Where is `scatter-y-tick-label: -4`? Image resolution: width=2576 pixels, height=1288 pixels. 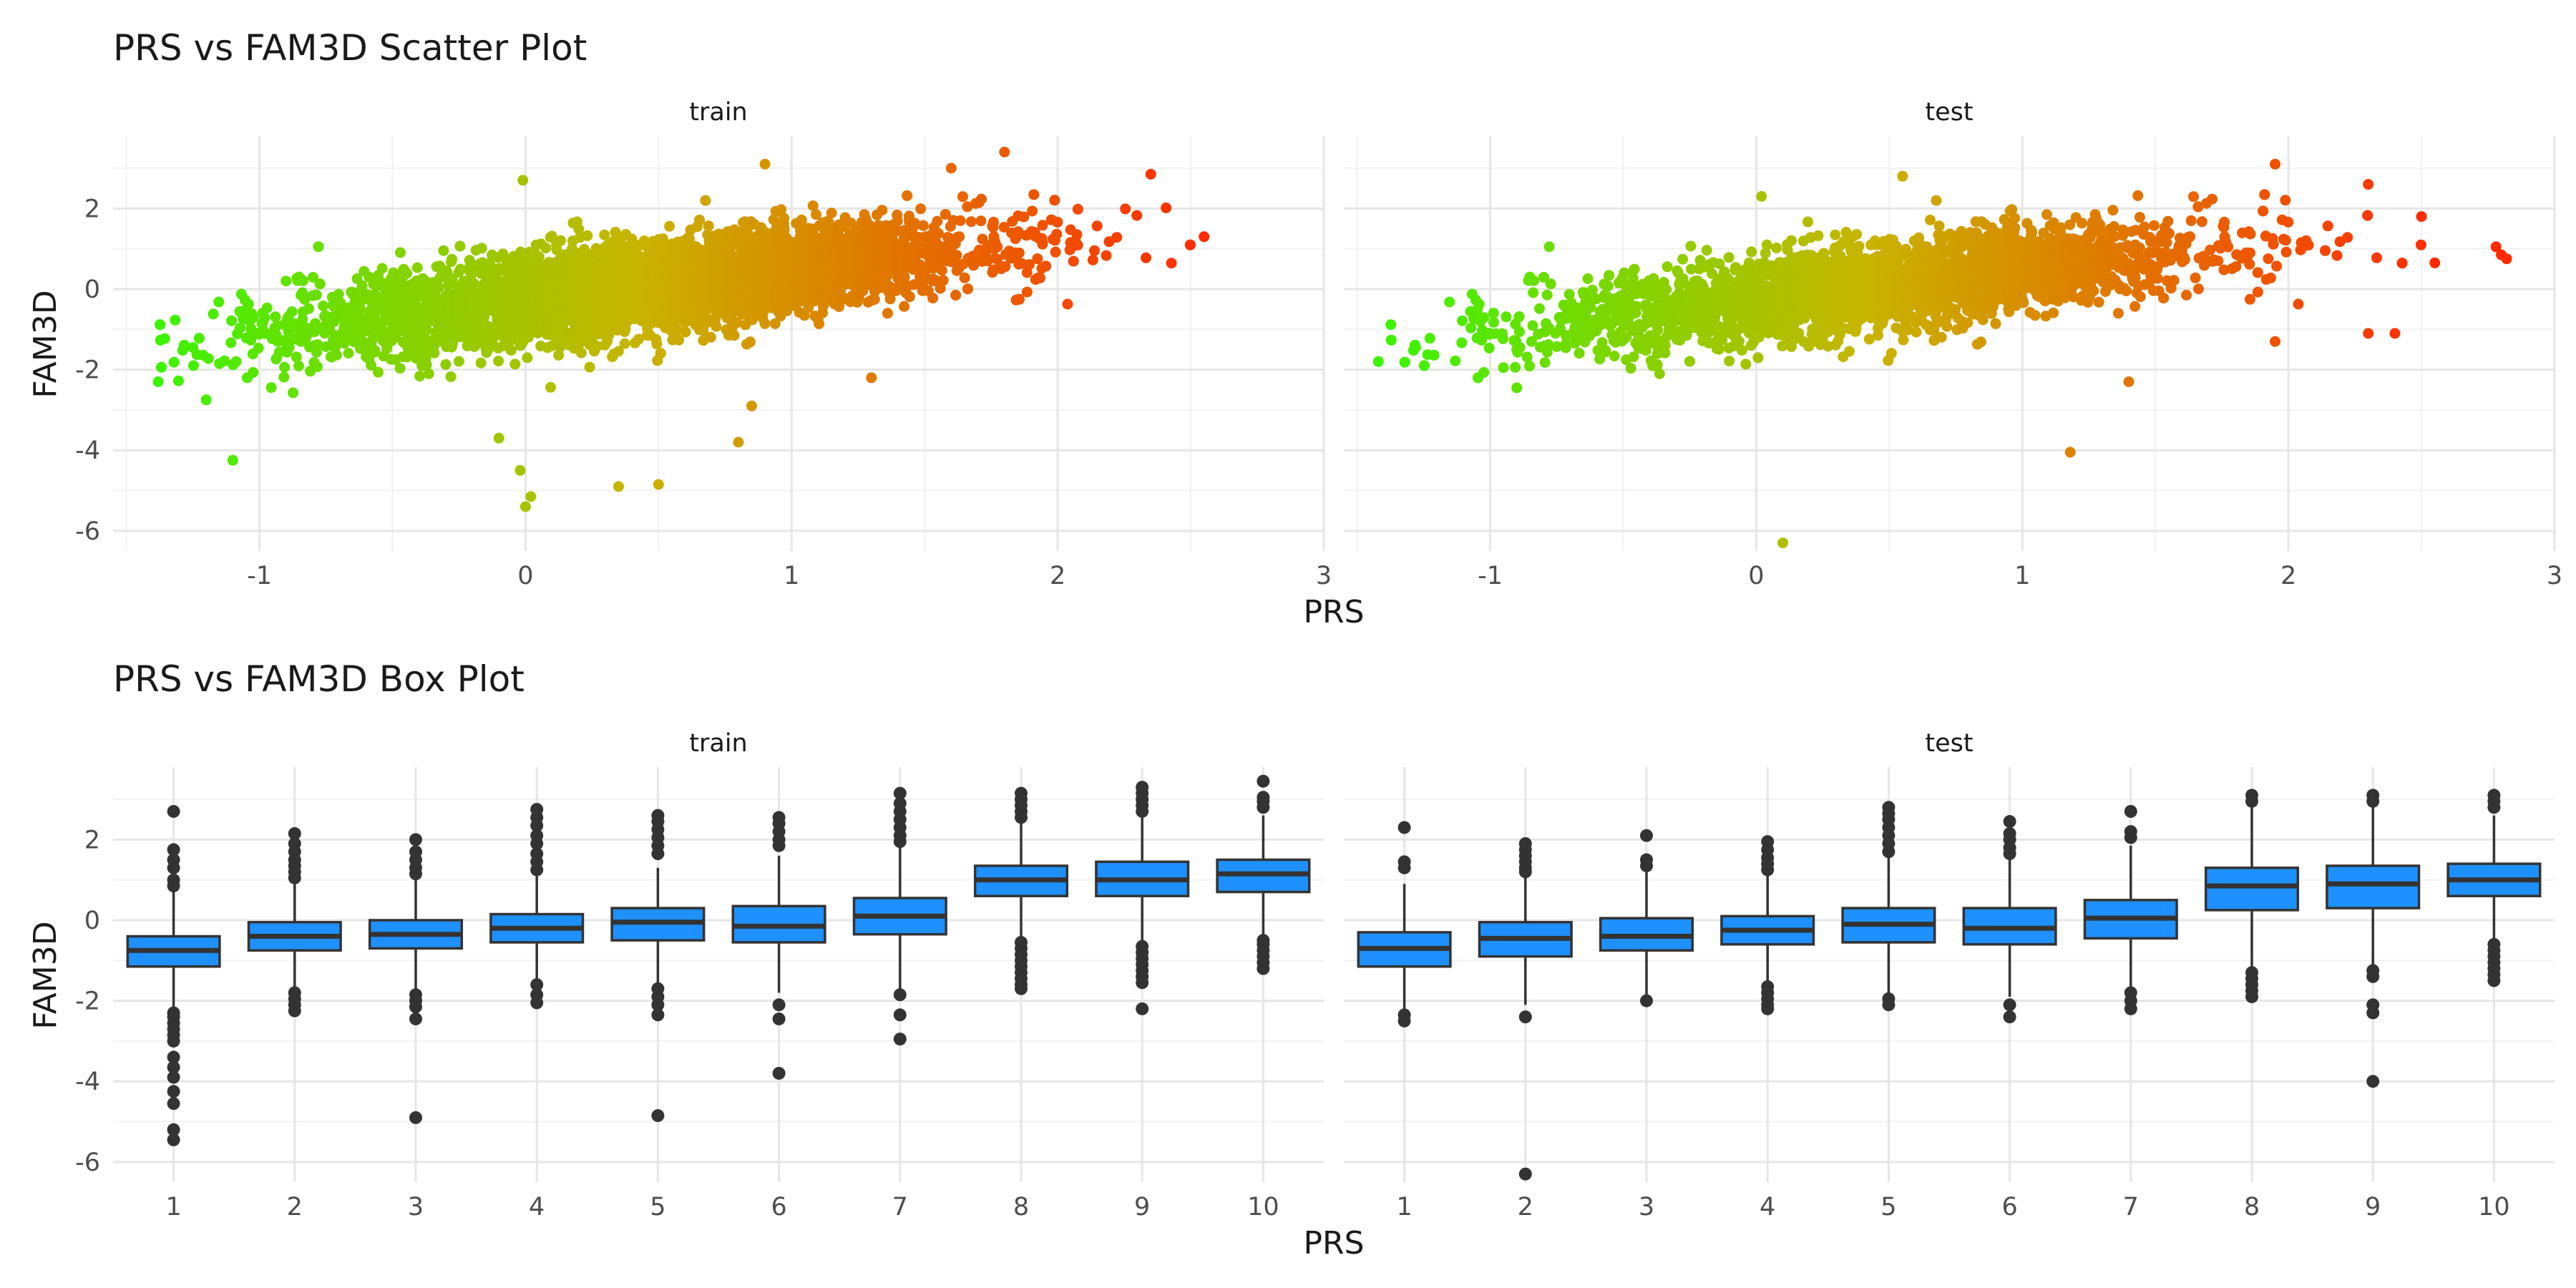
scatter-y-tick-label: -4 is located at coordinates (87, 450).